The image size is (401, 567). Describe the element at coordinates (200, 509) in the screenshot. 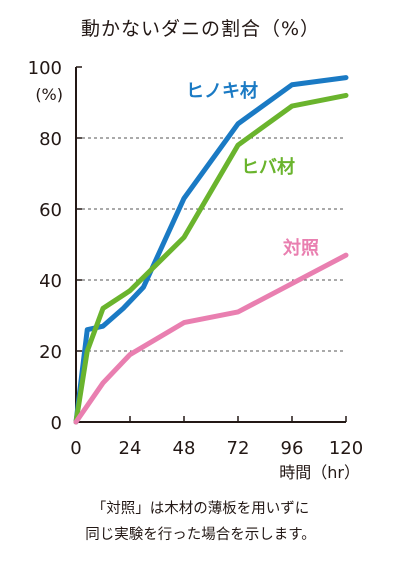

I see `footnote-line-1: 「対照」は木材の薄板を用いずに` at that location.